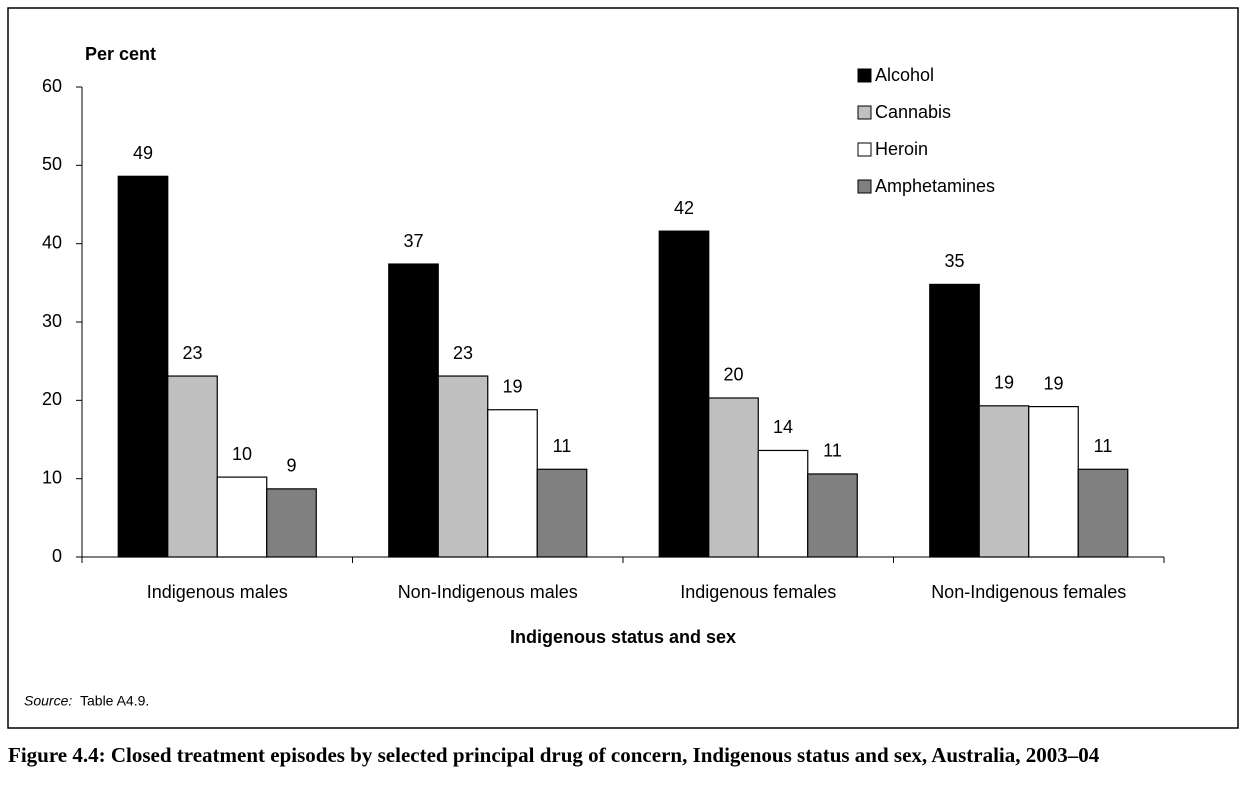 This screenshot has height=800, width=1247. I want to click on x-axis-label: Indigenous status and sex, so click(623, 637).